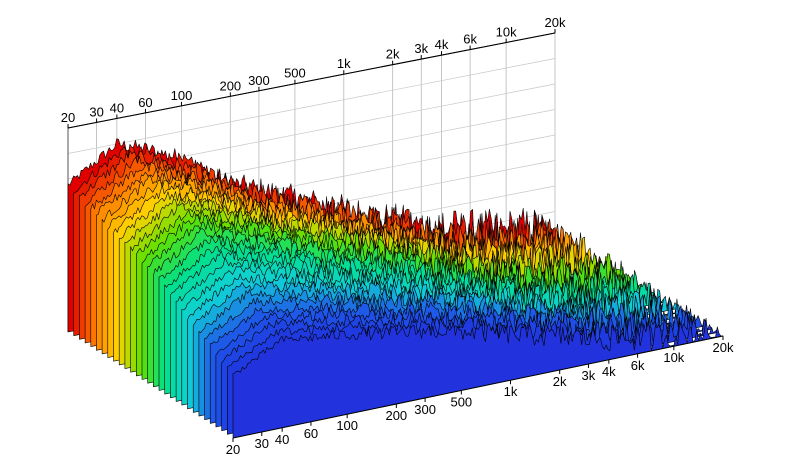 The image size is (797, 466). I want to click on top-tick-label: 100, so click(182, 95).